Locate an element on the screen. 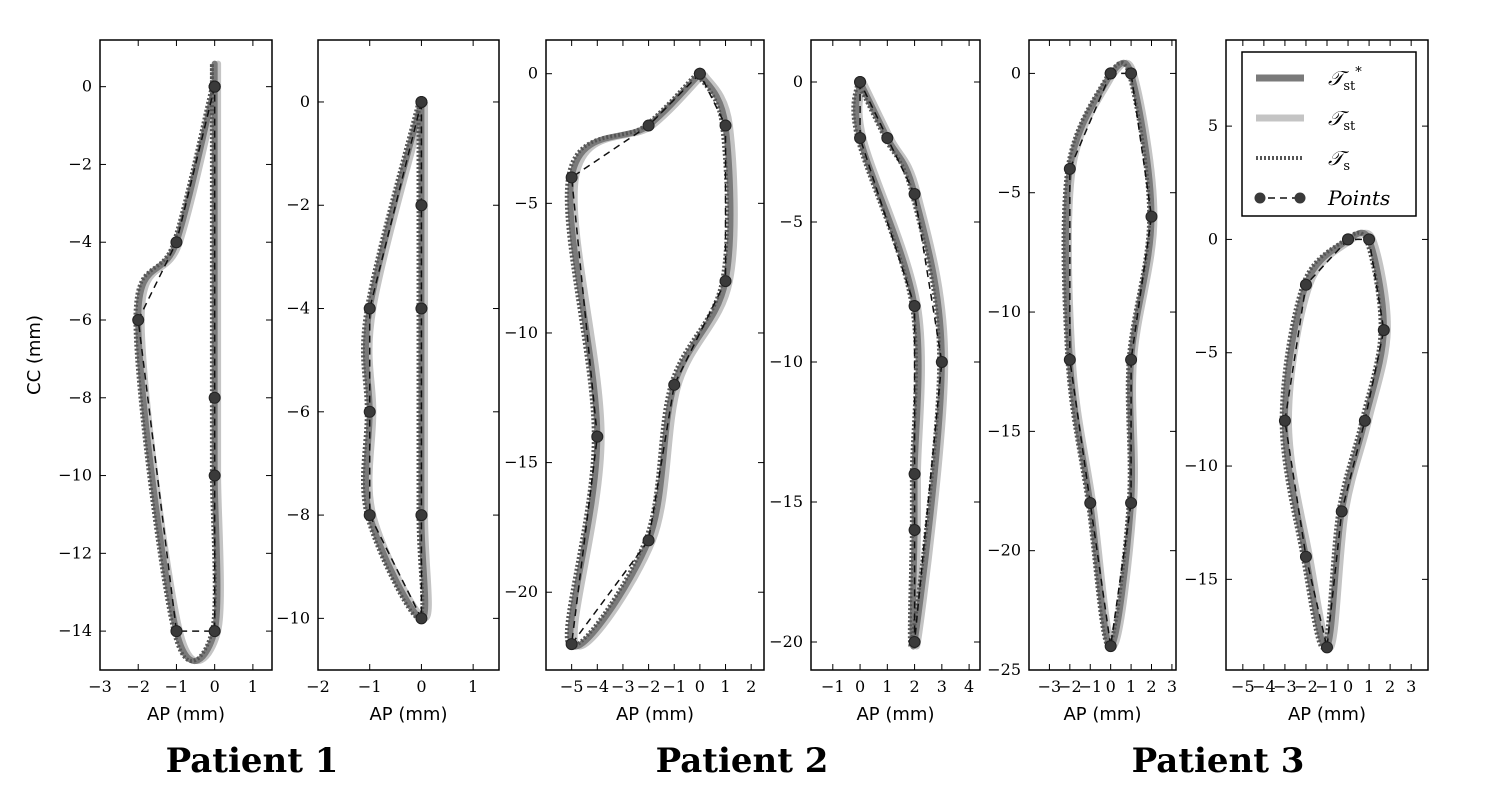 The height and width of the screenshot is (812, 1494). series-tst-star-curve is located at coordinates (650, 360).